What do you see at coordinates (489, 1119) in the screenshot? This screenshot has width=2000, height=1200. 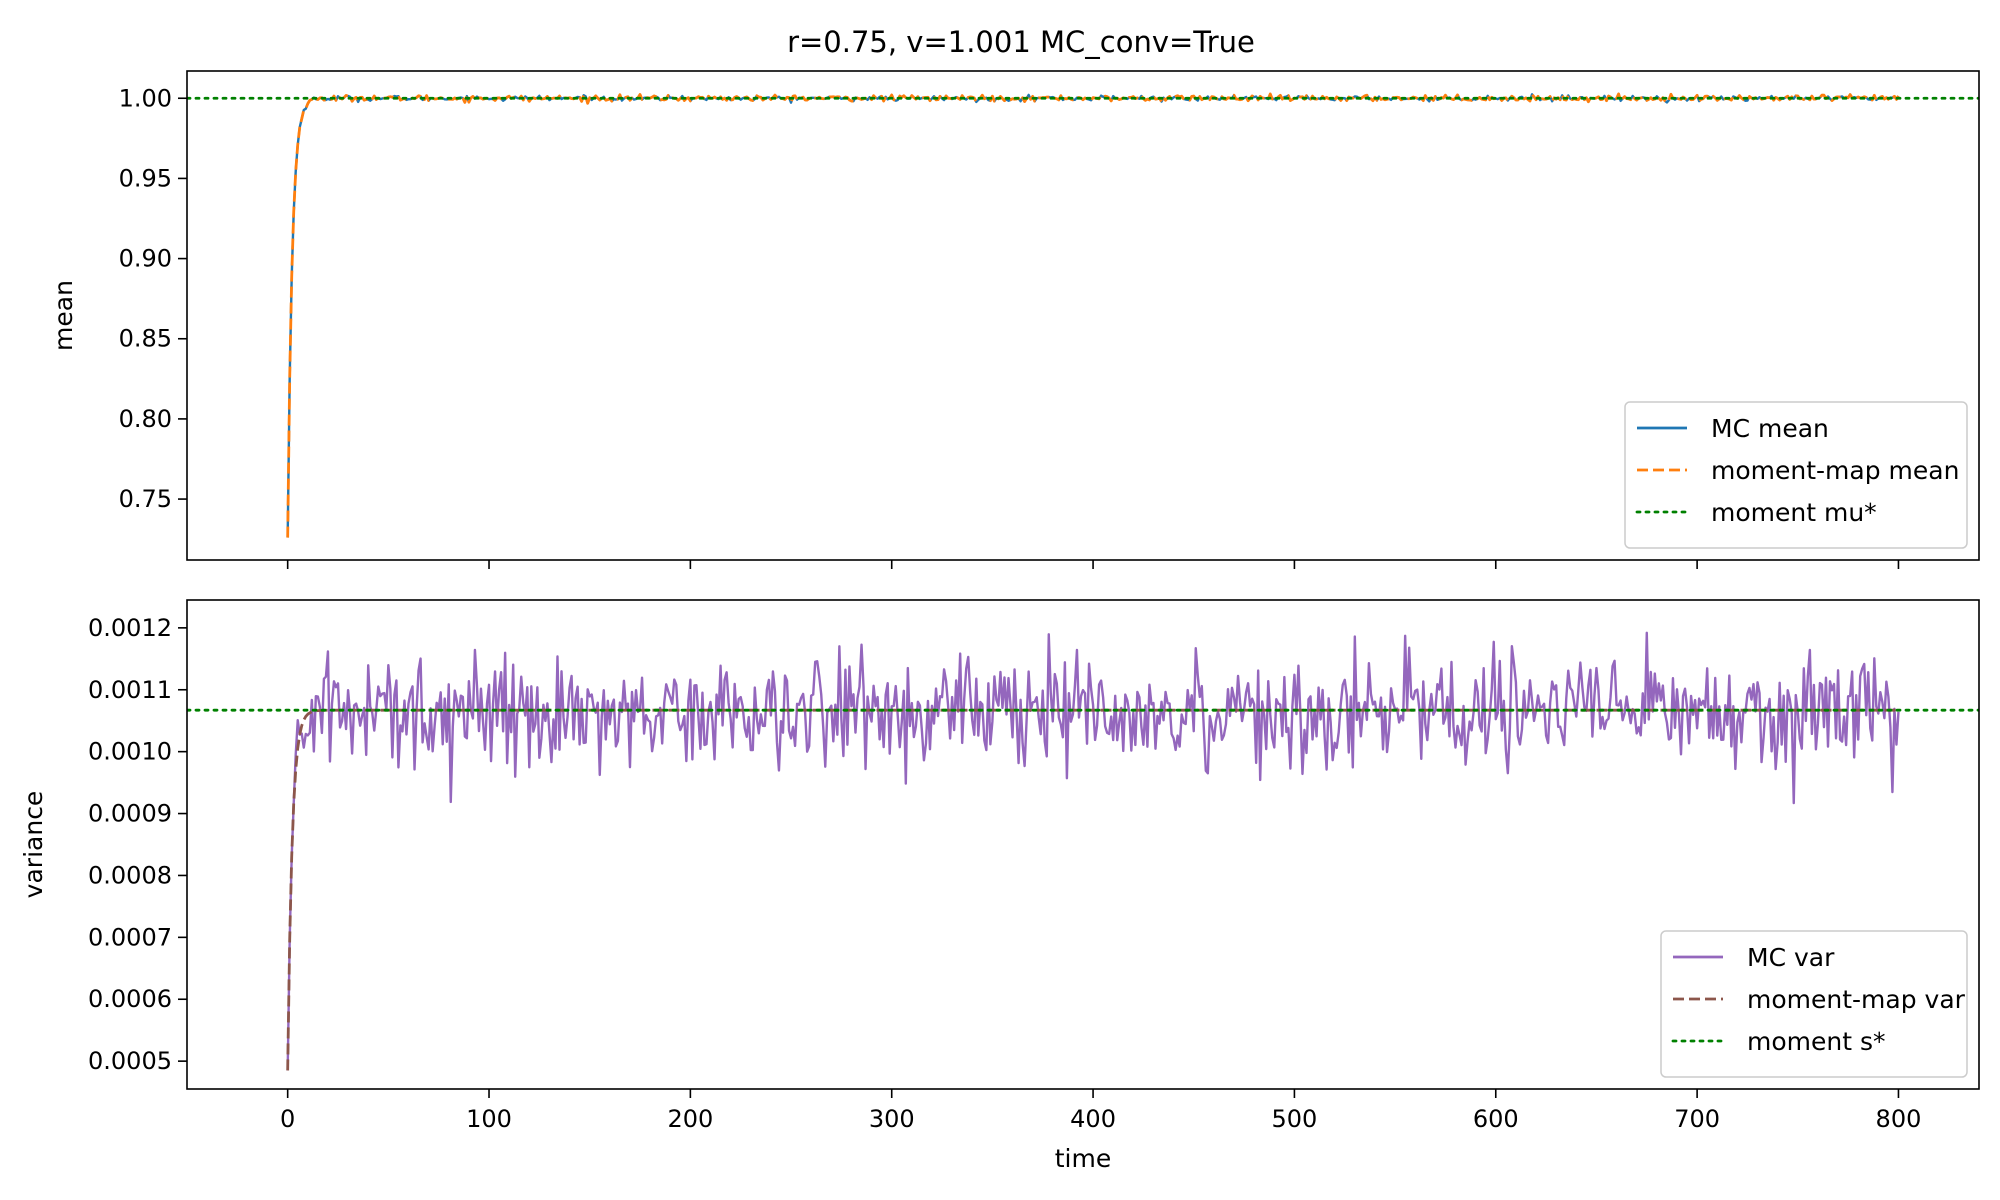 I see `x-tick-label: 100` at bounding box center [489, 1119].